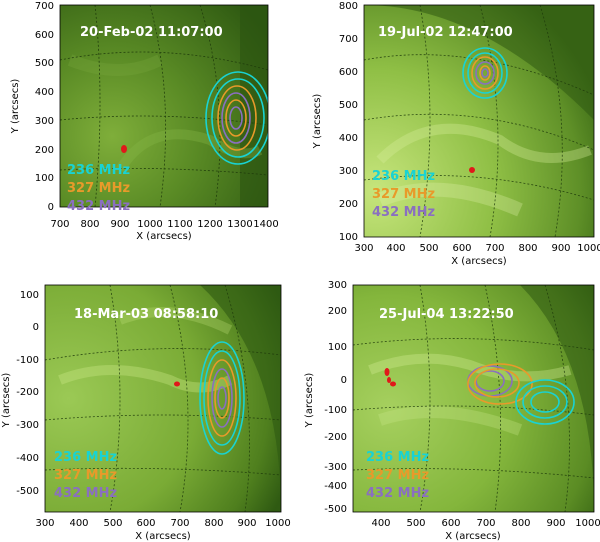 This screenshot has width=600, height=542. Describe the element at coordinates (124, 149) in the screenshot. I see `panel-1-flare-marker` at that location.